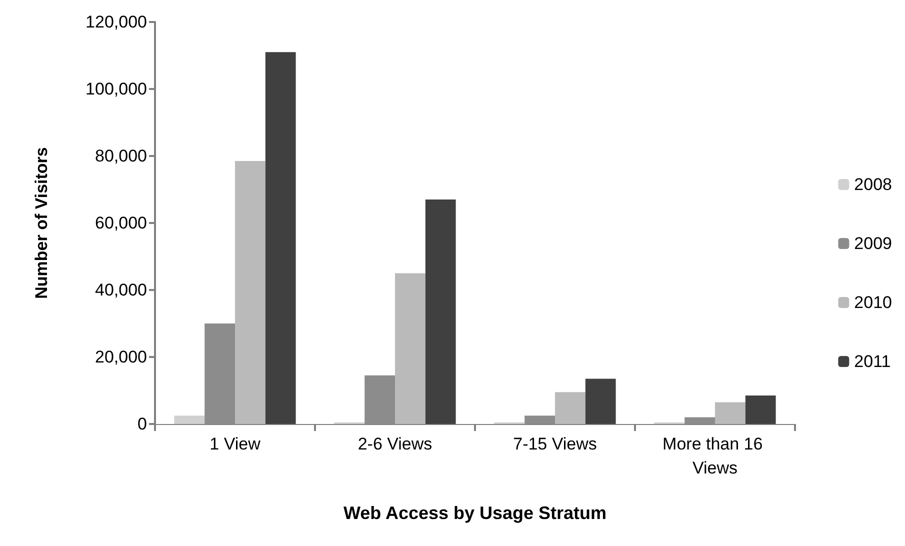 This screenshot has height=546, width=905. I want to click on y-tick-label: 120,000, so click(116, 22).